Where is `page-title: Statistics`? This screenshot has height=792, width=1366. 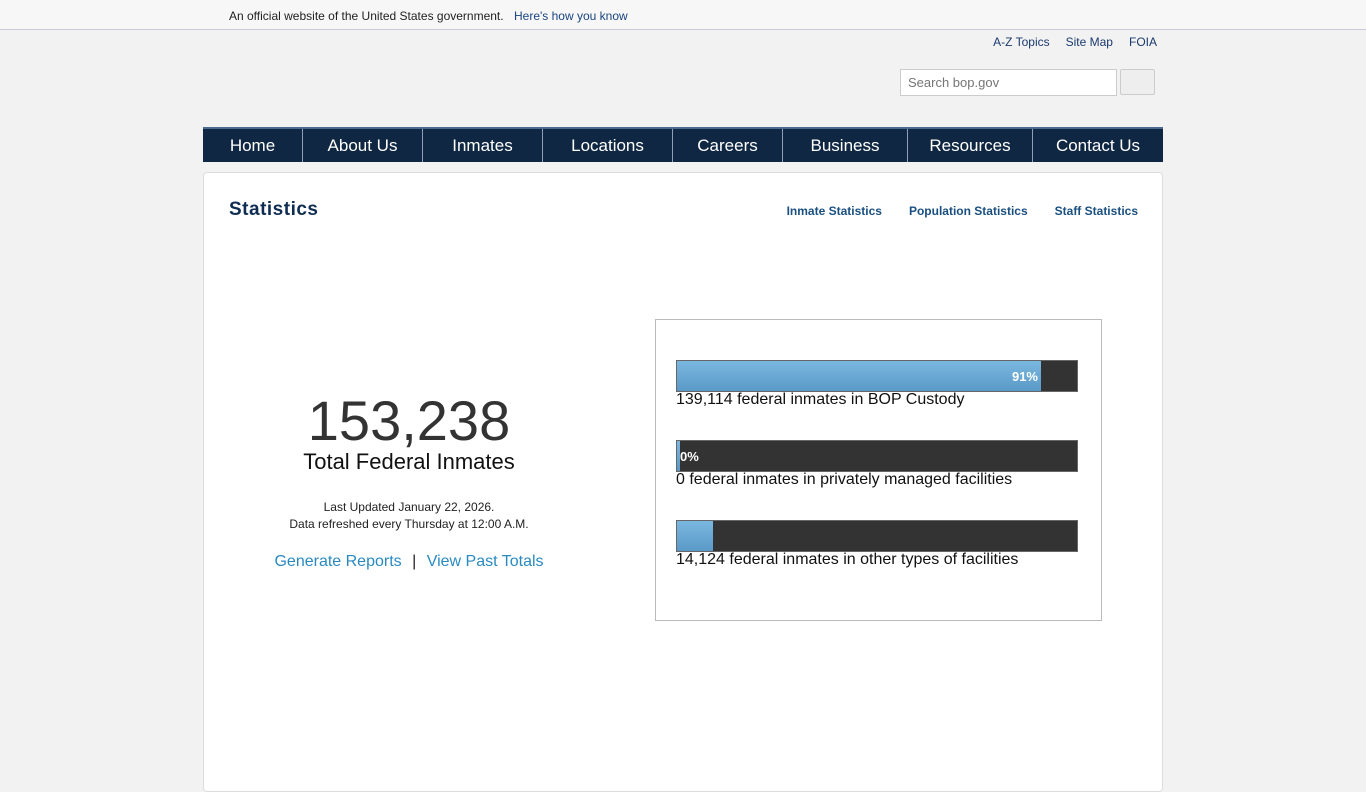 page-title: Statistics is located at coordinates (274, 209).